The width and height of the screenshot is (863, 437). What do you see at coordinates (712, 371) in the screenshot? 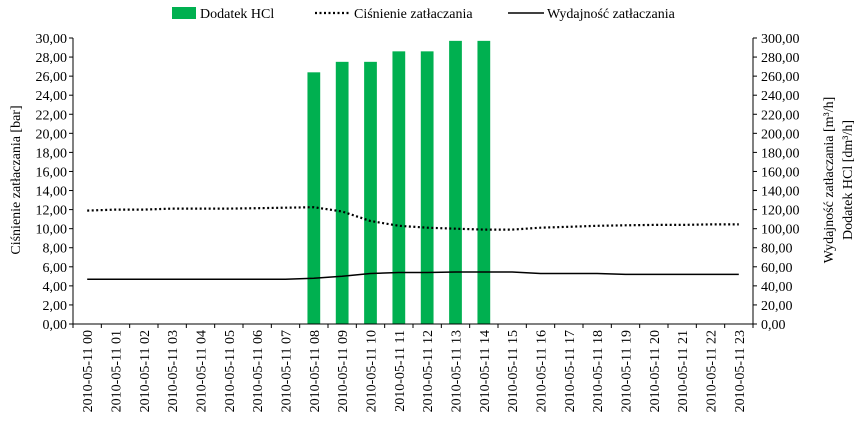
I see `x-tick-label: 2010-05-11 22` at bounding box center [712, 371].